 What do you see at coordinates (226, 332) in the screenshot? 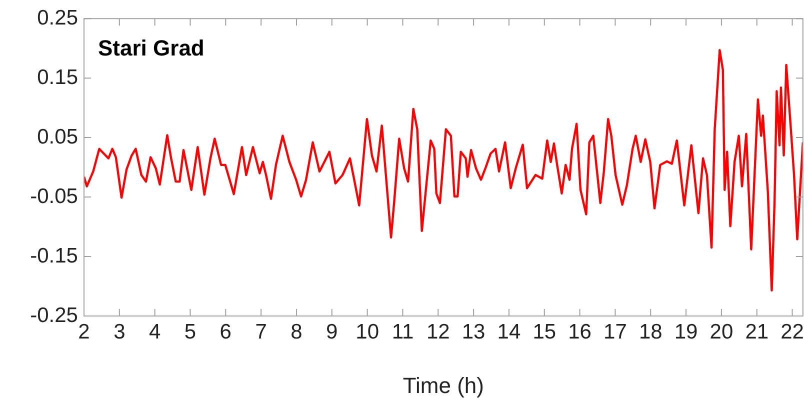
I see `x-tick-label: 6` at bounding box center [226, 332].